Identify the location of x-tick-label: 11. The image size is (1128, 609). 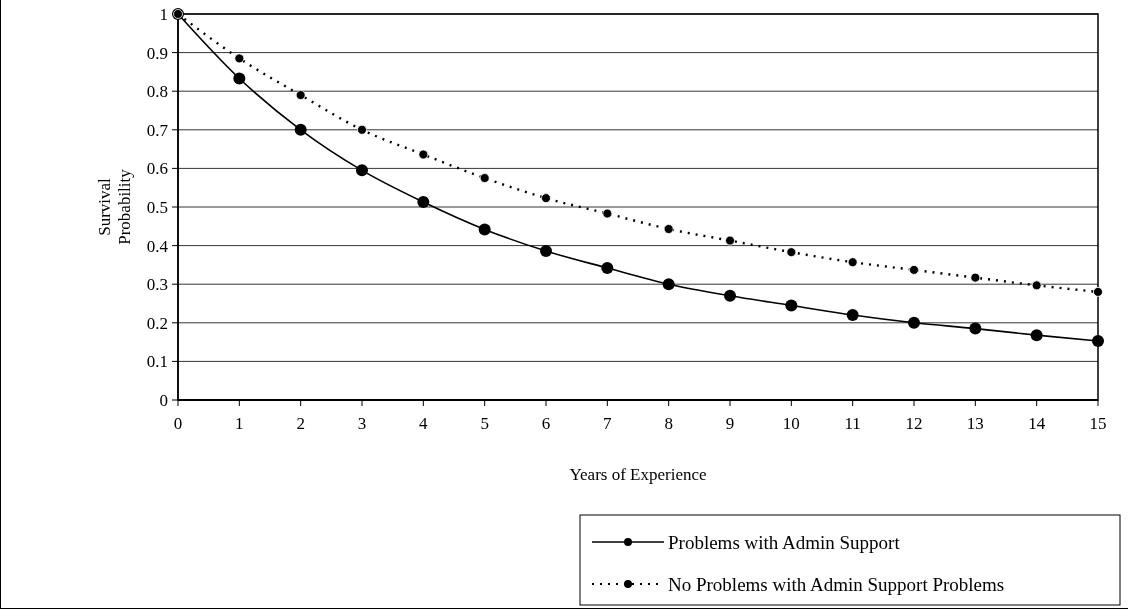
(852, 423).